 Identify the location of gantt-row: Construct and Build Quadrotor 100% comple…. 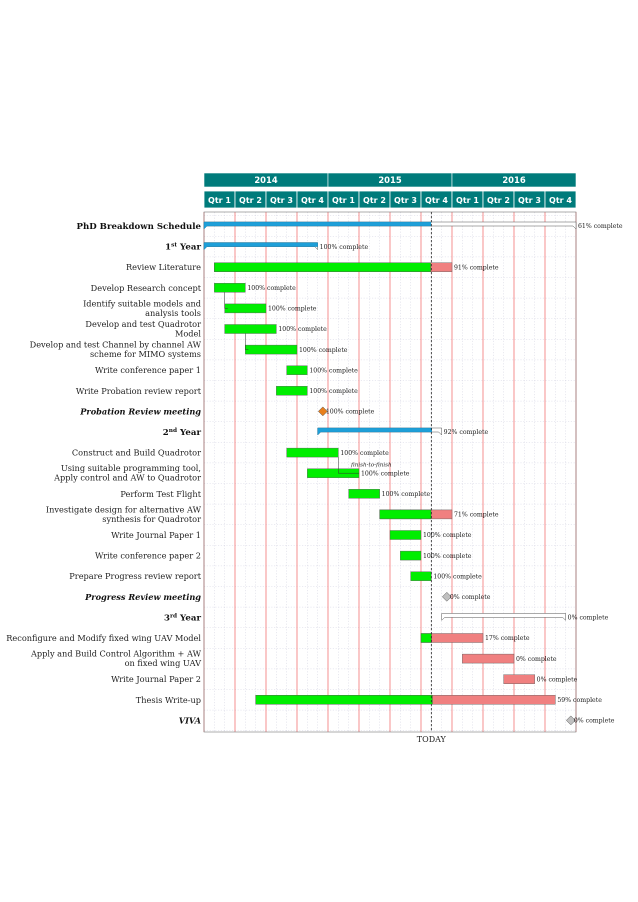
(230, 453).